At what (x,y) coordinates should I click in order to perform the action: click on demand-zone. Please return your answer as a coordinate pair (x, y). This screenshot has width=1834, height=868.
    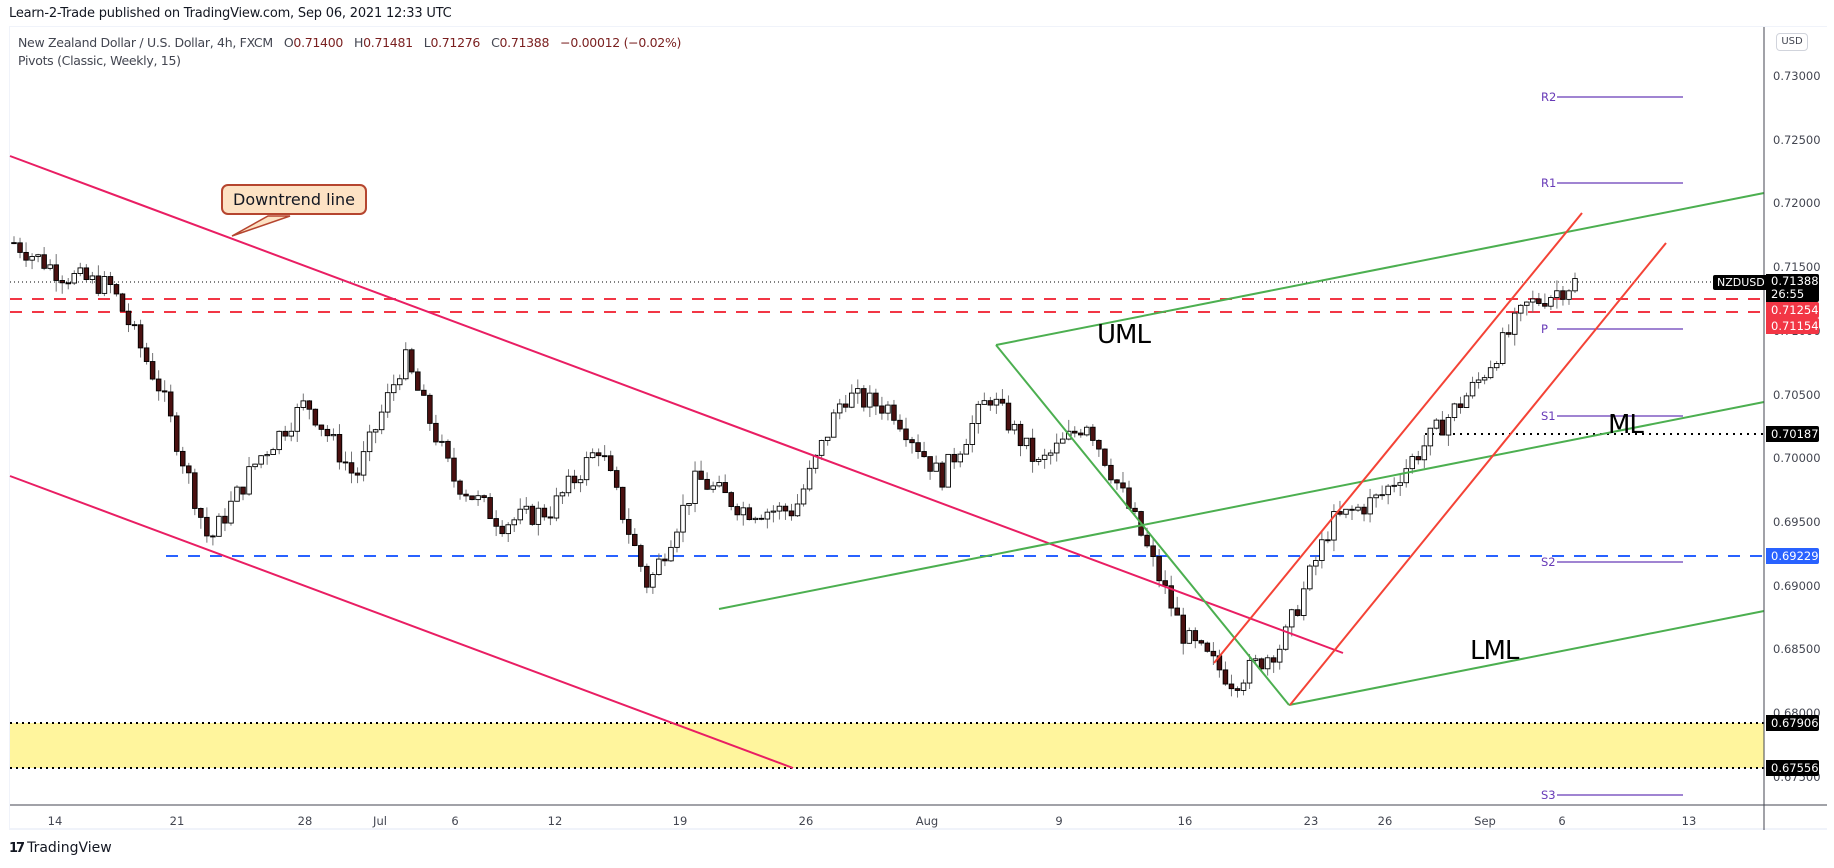
    Looking at the image, I should click on (887, 745).